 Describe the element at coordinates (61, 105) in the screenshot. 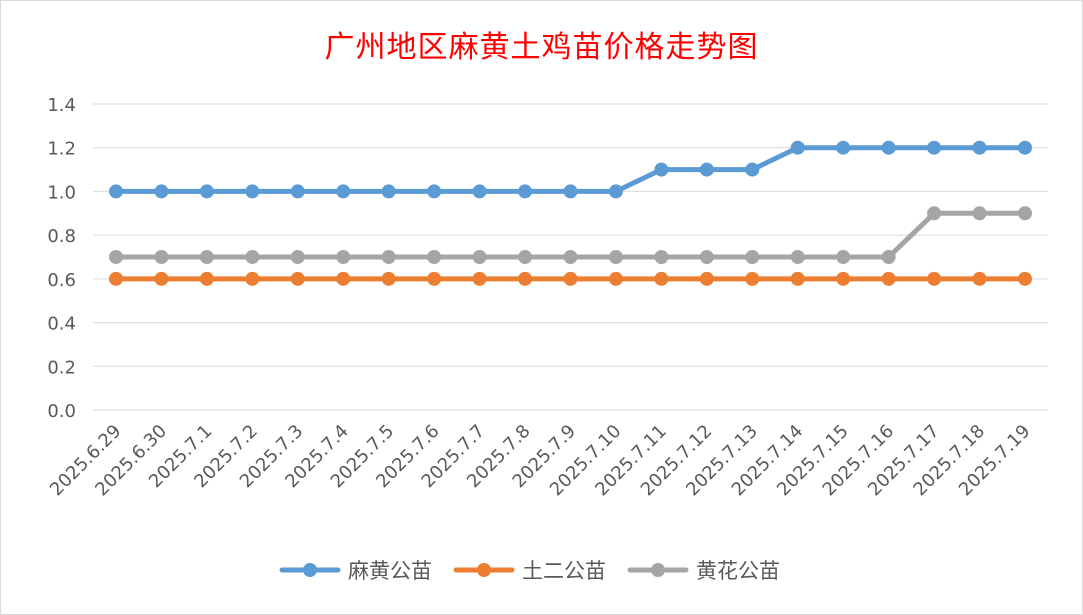

I see `y-tick-label: 1.4` at that location.